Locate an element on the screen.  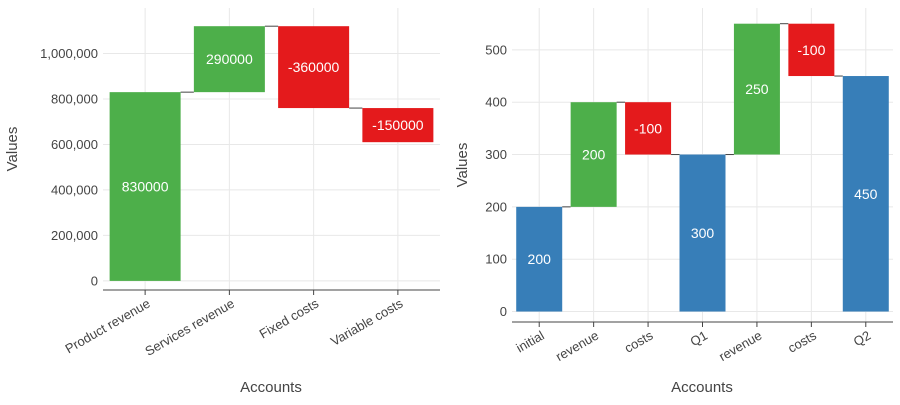
x-tick-label: Fixed costs is located at coordinates (289, 318).